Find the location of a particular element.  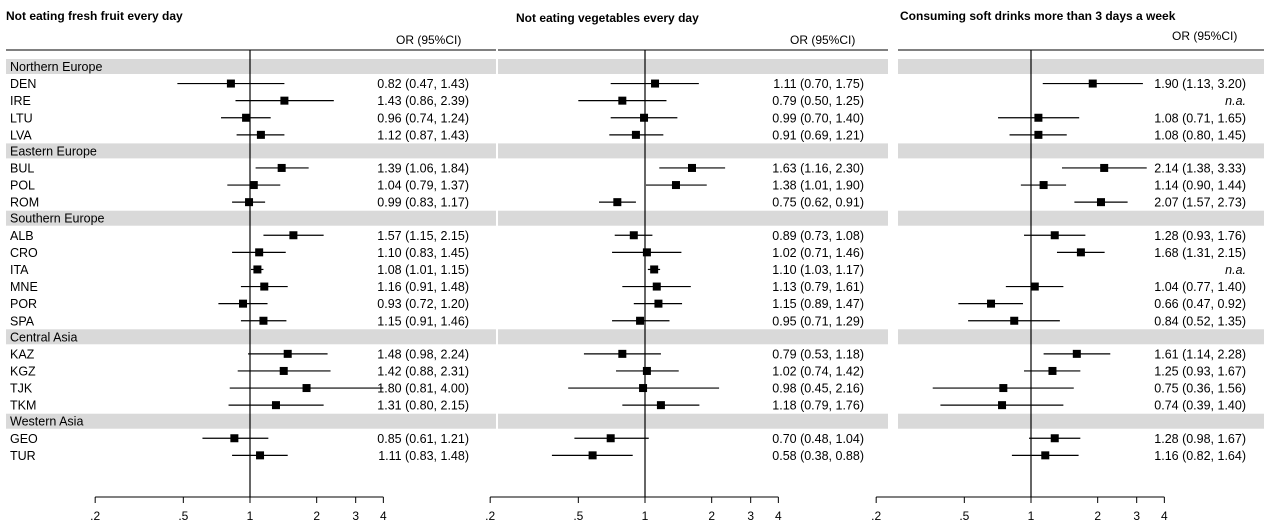

group-label: Eastern Europe is located at coordinates (53, 151).